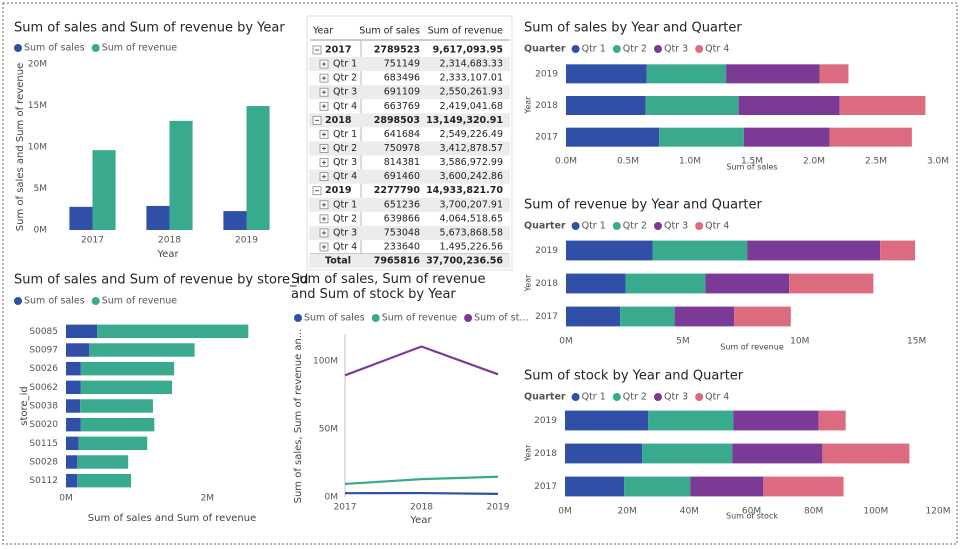 The image size is (961, 549). Describe the element at coordinates (633, 28) in the screenshot. I see `chart-title: Sum of sales by Year and Quarter` at that location.